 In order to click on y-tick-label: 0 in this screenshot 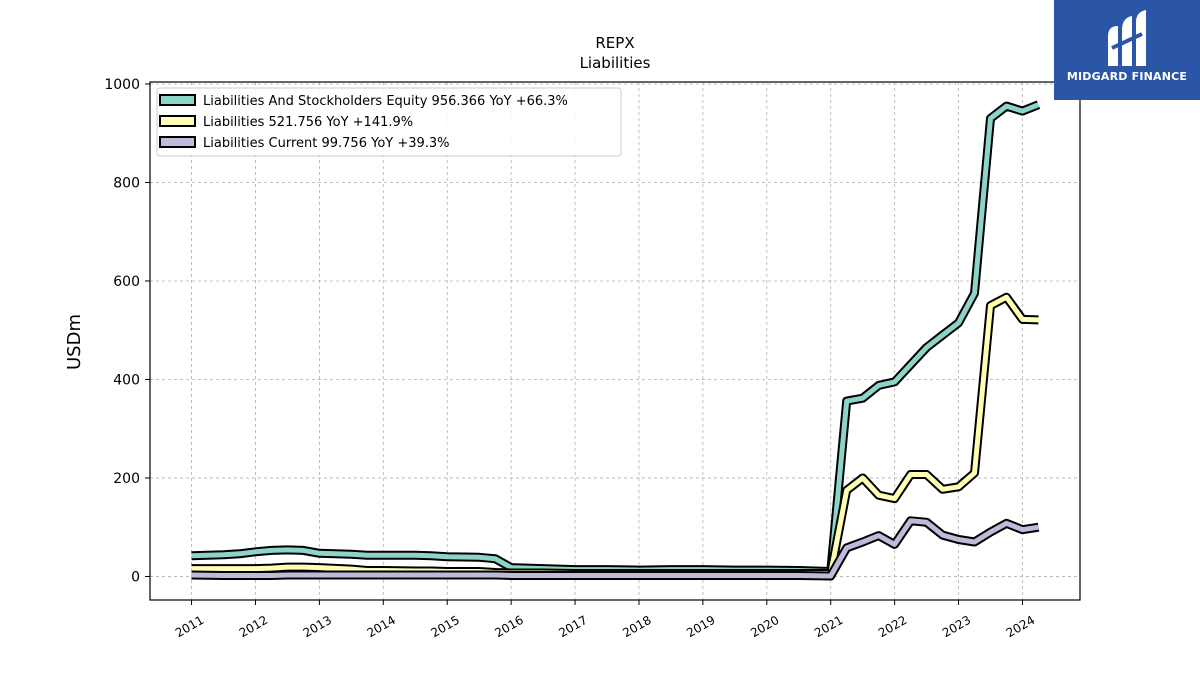, I will do `click(135, 577)`.